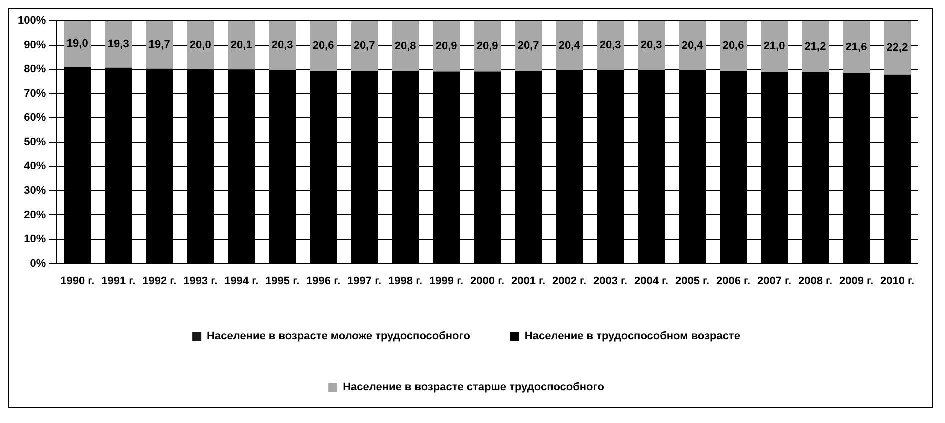 Image resolution: width=945 pixels, height=423 pixels. Describe the element at coordinates (365, 281) in the screenshot. I see `x-tick-label: 1997 г.` at that location.